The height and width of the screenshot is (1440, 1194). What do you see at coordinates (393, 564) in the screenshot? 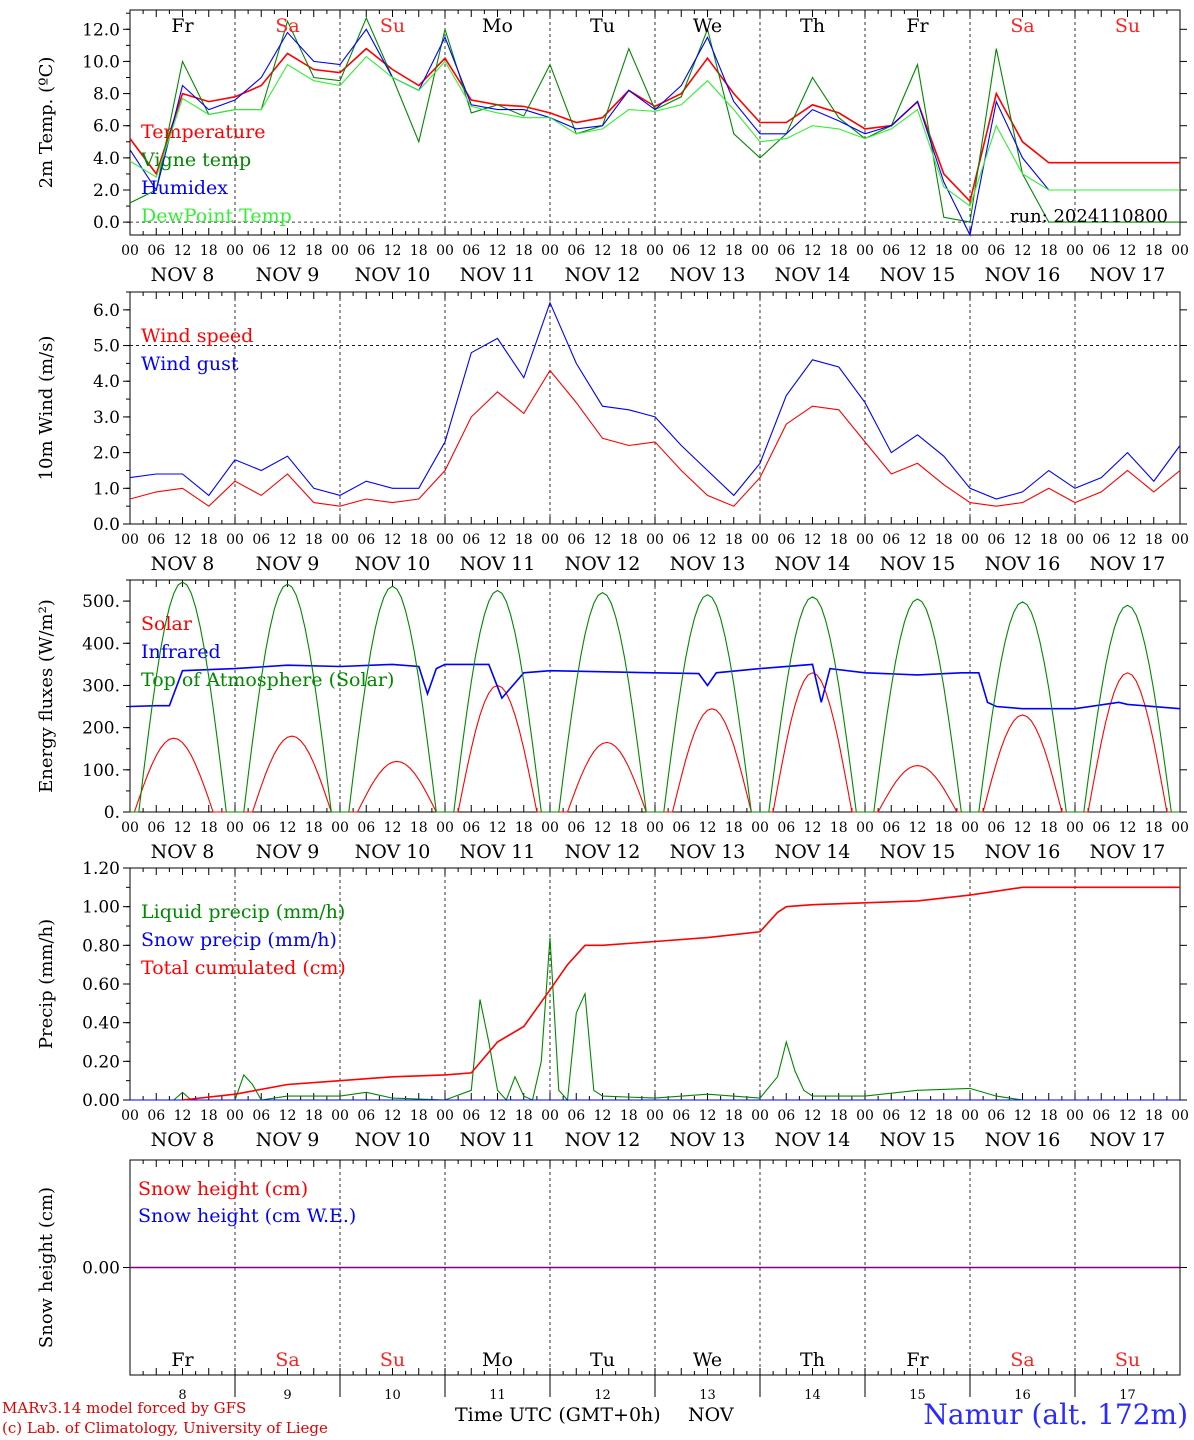
I see `date-label: NOV 10` at bounding box center [393, 564].